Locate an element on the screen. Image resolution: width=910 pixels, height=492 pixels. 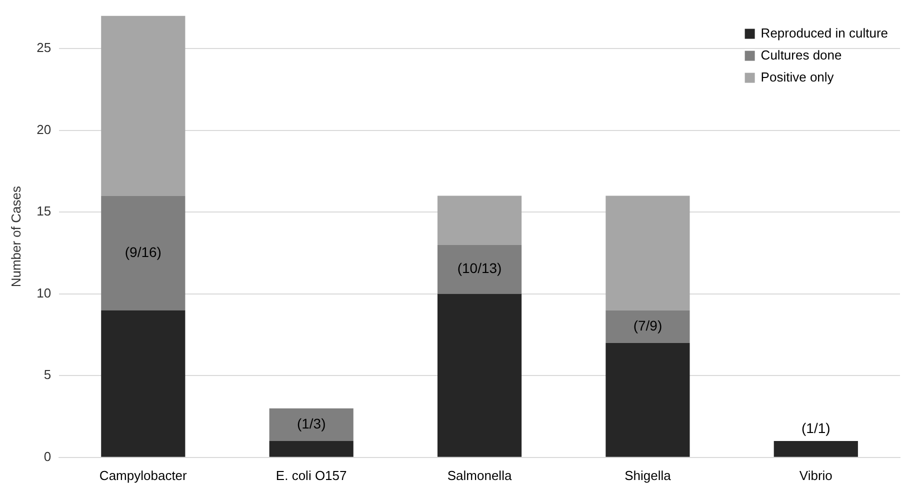
y-axis-title: Number of Cases is located at coordinates (16, 237).